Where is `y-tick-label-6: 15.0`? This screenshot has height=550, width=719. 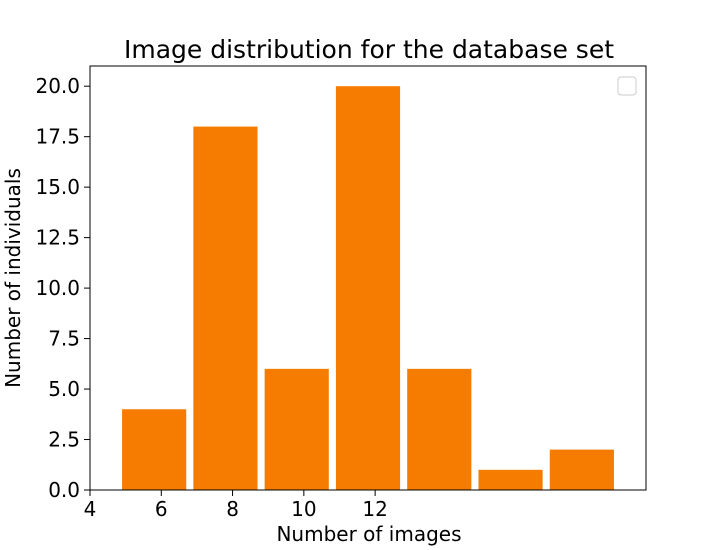 y-tick-label-6: 15.0 is located at coordinates (57, 187).